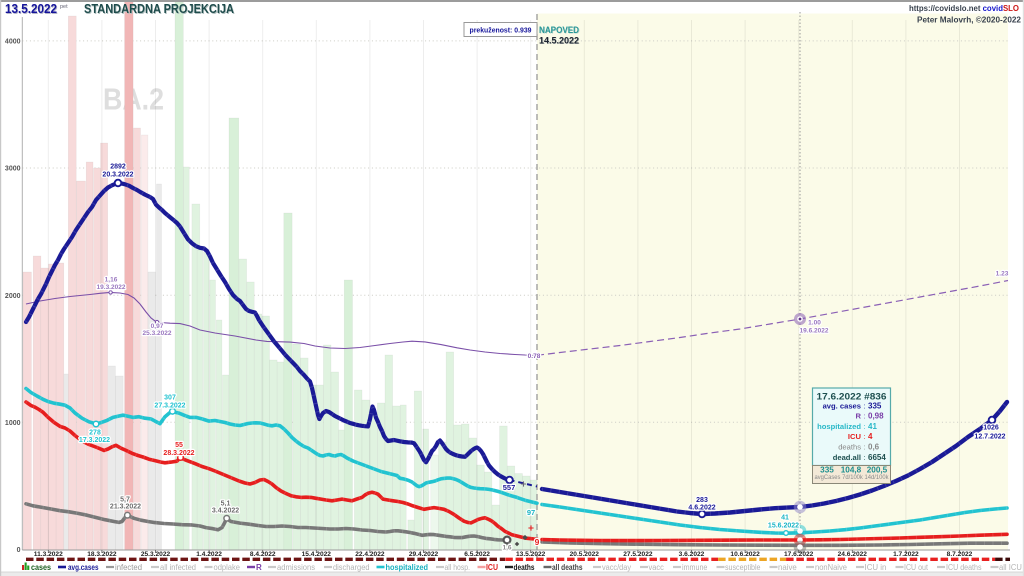  I want to click on svg-text: all hosp., so click(458, 567).